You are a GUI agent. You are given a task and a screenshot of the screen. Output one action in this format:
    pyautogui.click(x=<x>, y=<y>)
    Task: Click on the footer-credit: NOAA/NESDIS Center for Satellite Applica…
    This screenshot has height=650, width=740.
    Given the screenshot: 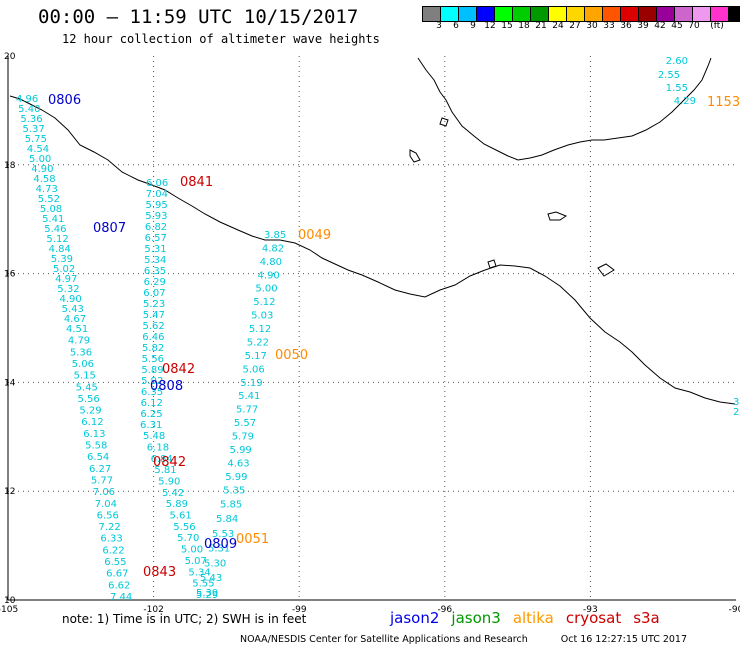 What is the action you would take?
    pyautogui.click(x=478, y=639)
    